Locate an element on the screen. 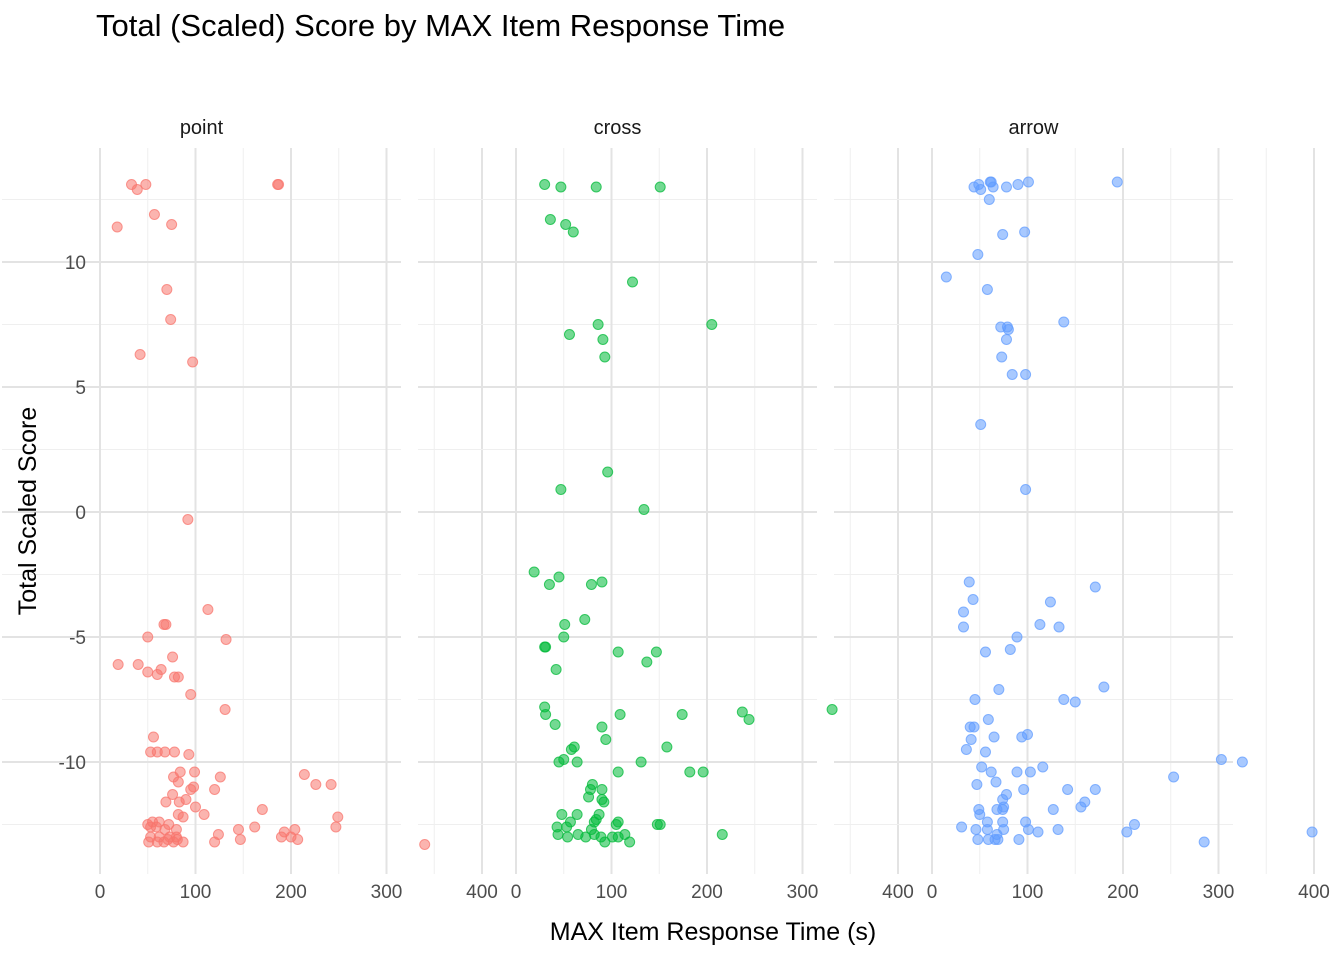  y-axis-title: Total Scaled Score is located at coordinates (28, 511).